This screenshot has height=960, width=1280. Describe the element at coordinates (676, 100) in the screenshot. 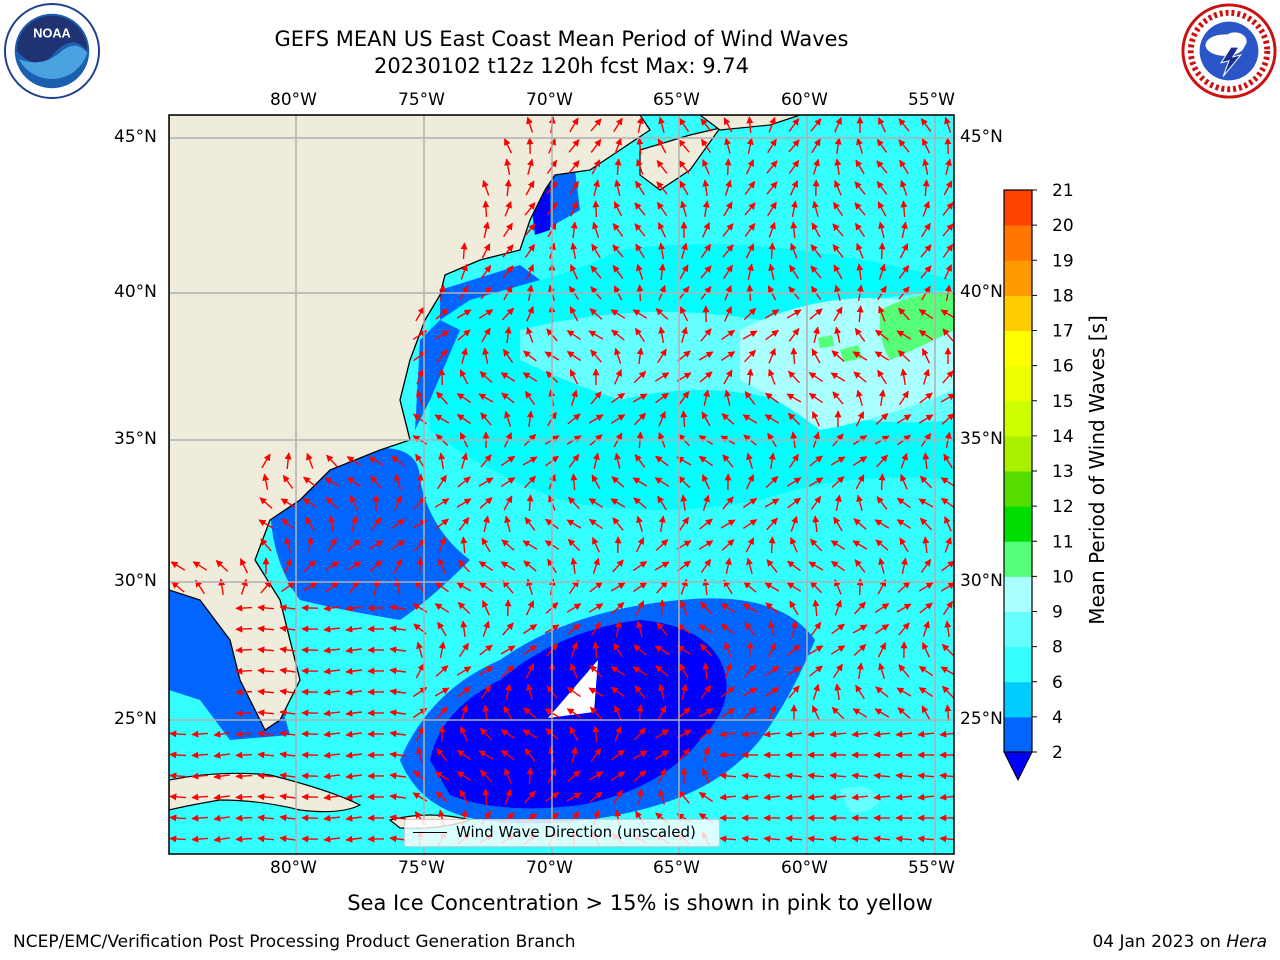

I see `lon-tick-top-65w: 65°W` at that location.